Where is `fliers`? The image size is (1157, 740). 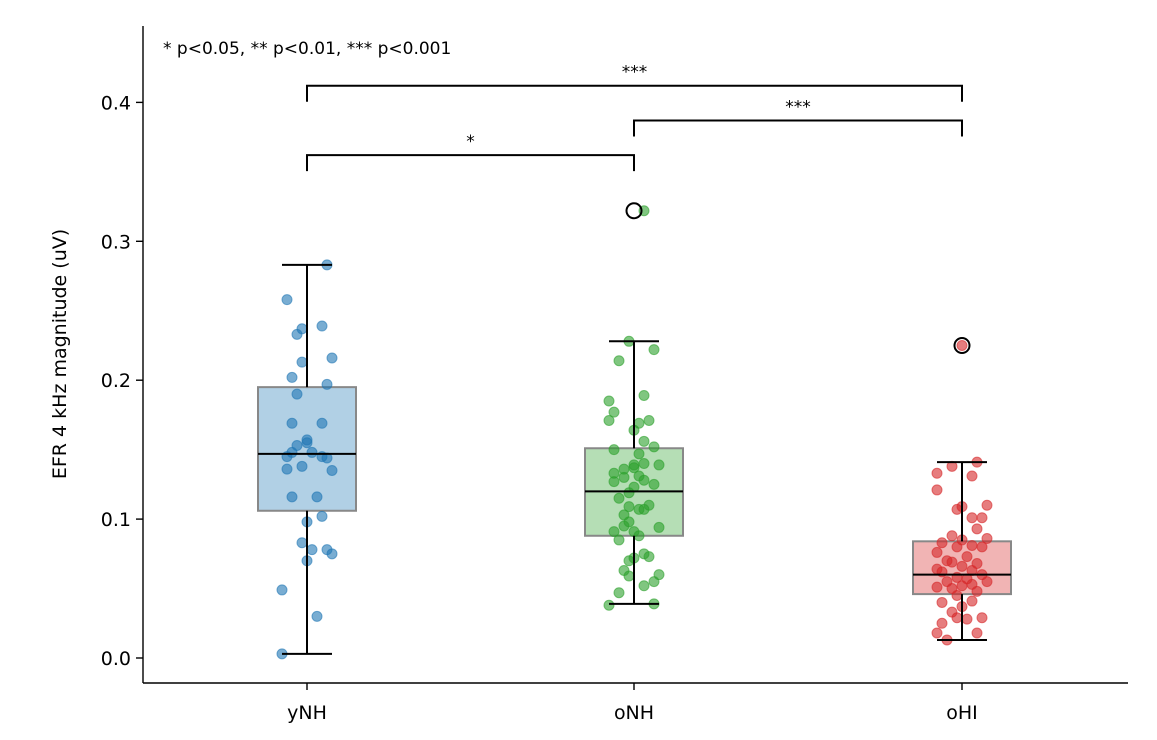
fliers is located at coordinates (798, 278).